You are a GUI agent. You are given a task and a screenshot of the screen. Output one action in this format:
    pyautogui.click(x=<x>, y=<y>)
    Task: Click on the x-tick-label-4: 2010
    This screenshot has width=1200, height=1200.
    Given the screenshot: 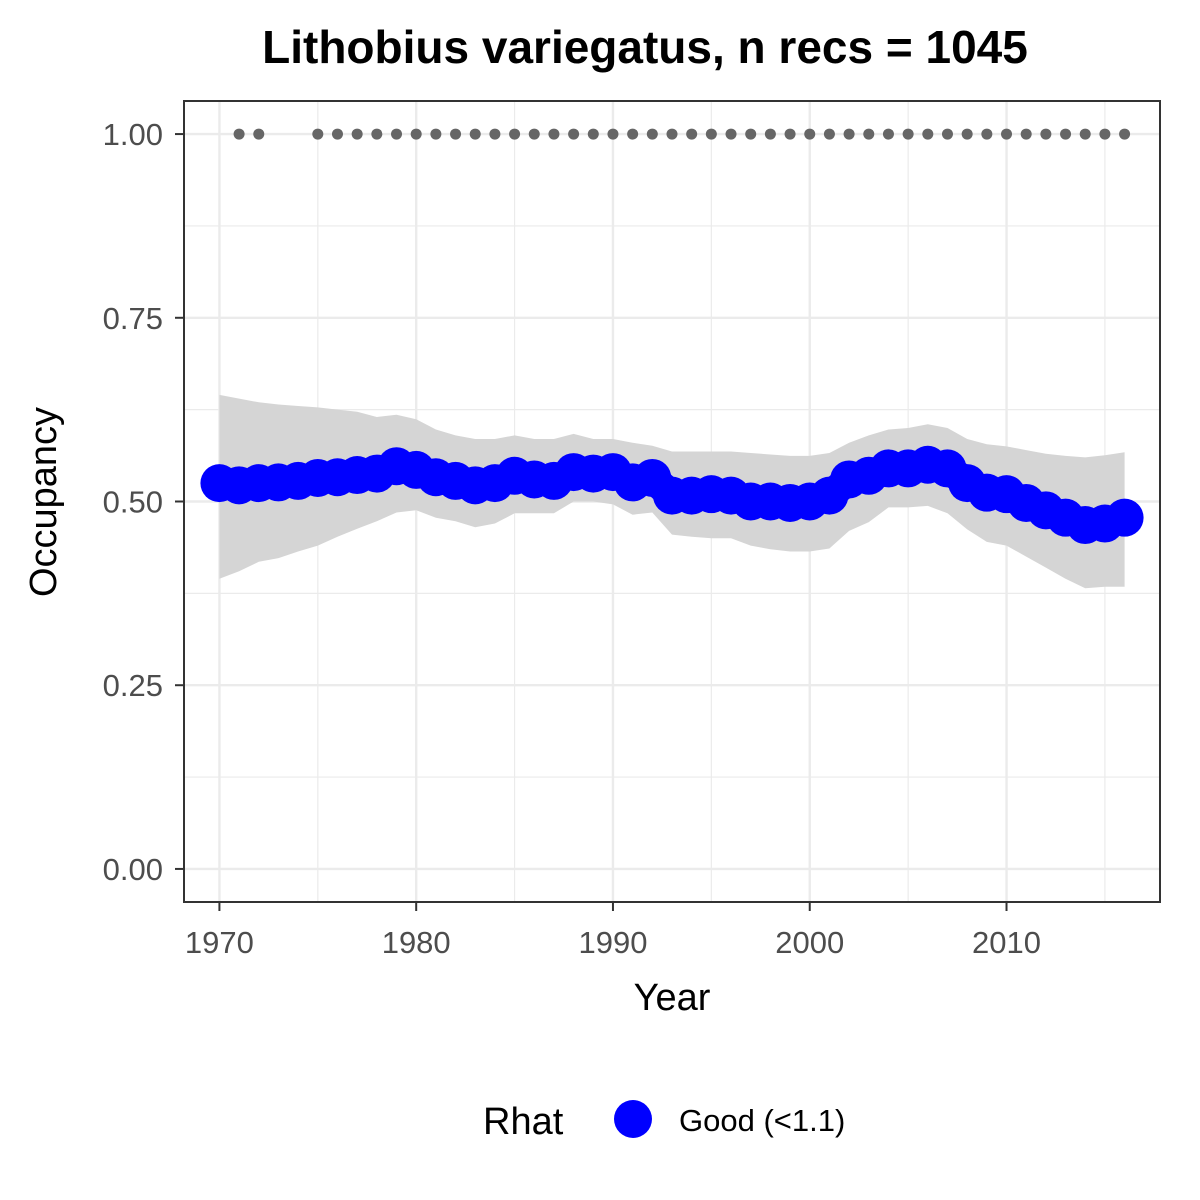 What is the action you would take?
    pyautogui.click(x=1006, y=942)
    